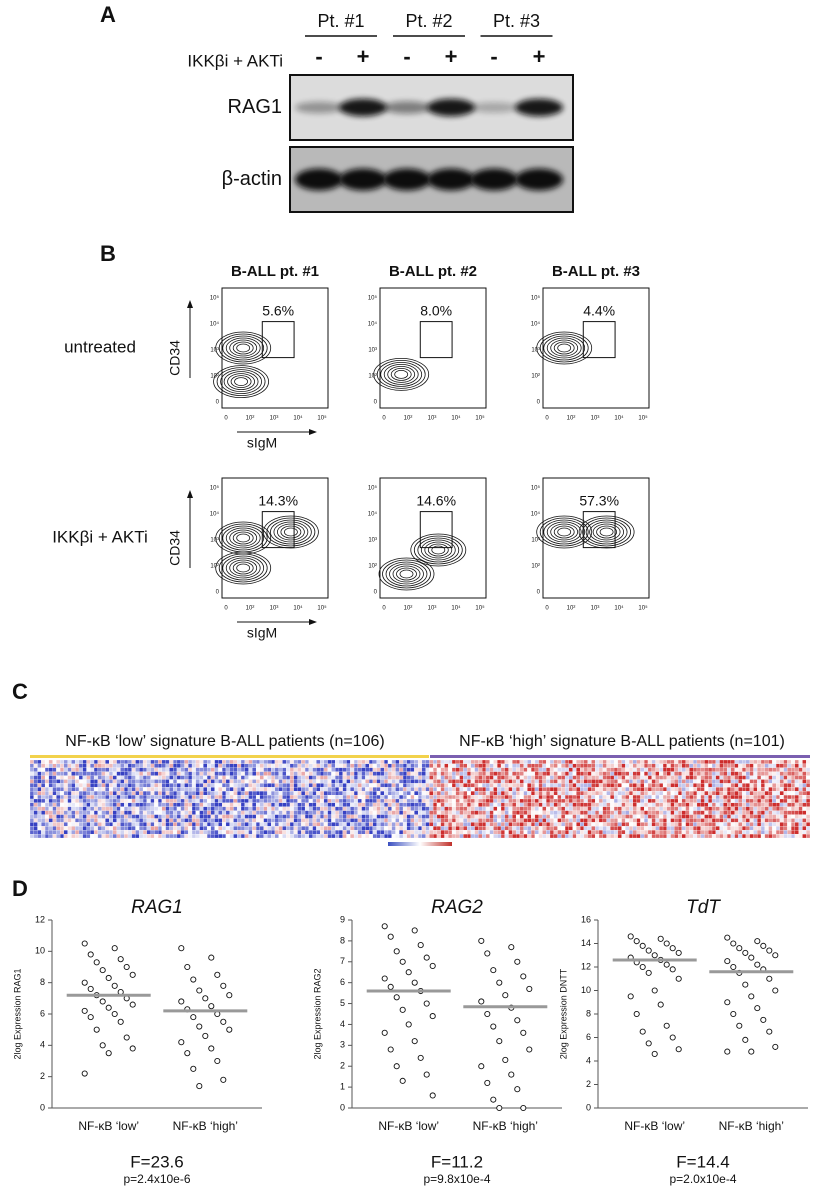  I want to click on y-tick-label: 10², so click(535, 377).